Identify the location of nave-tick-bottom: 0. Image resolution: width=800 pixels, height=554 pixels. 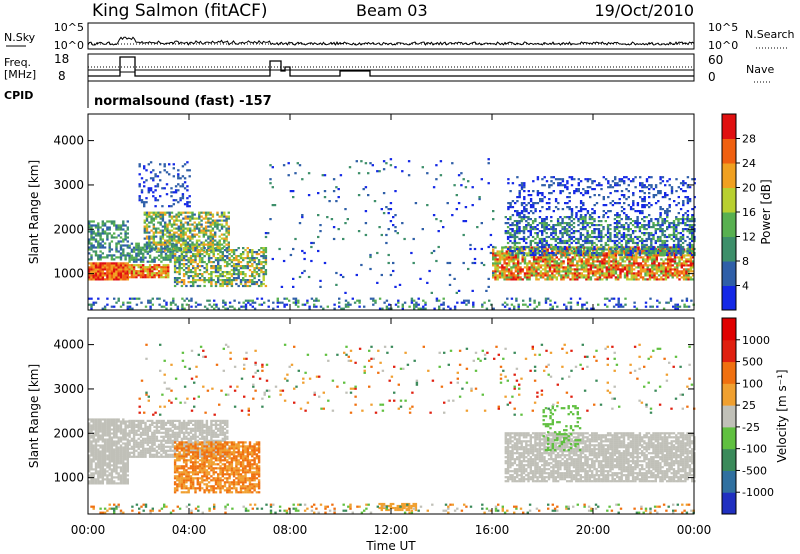
(712, 77).